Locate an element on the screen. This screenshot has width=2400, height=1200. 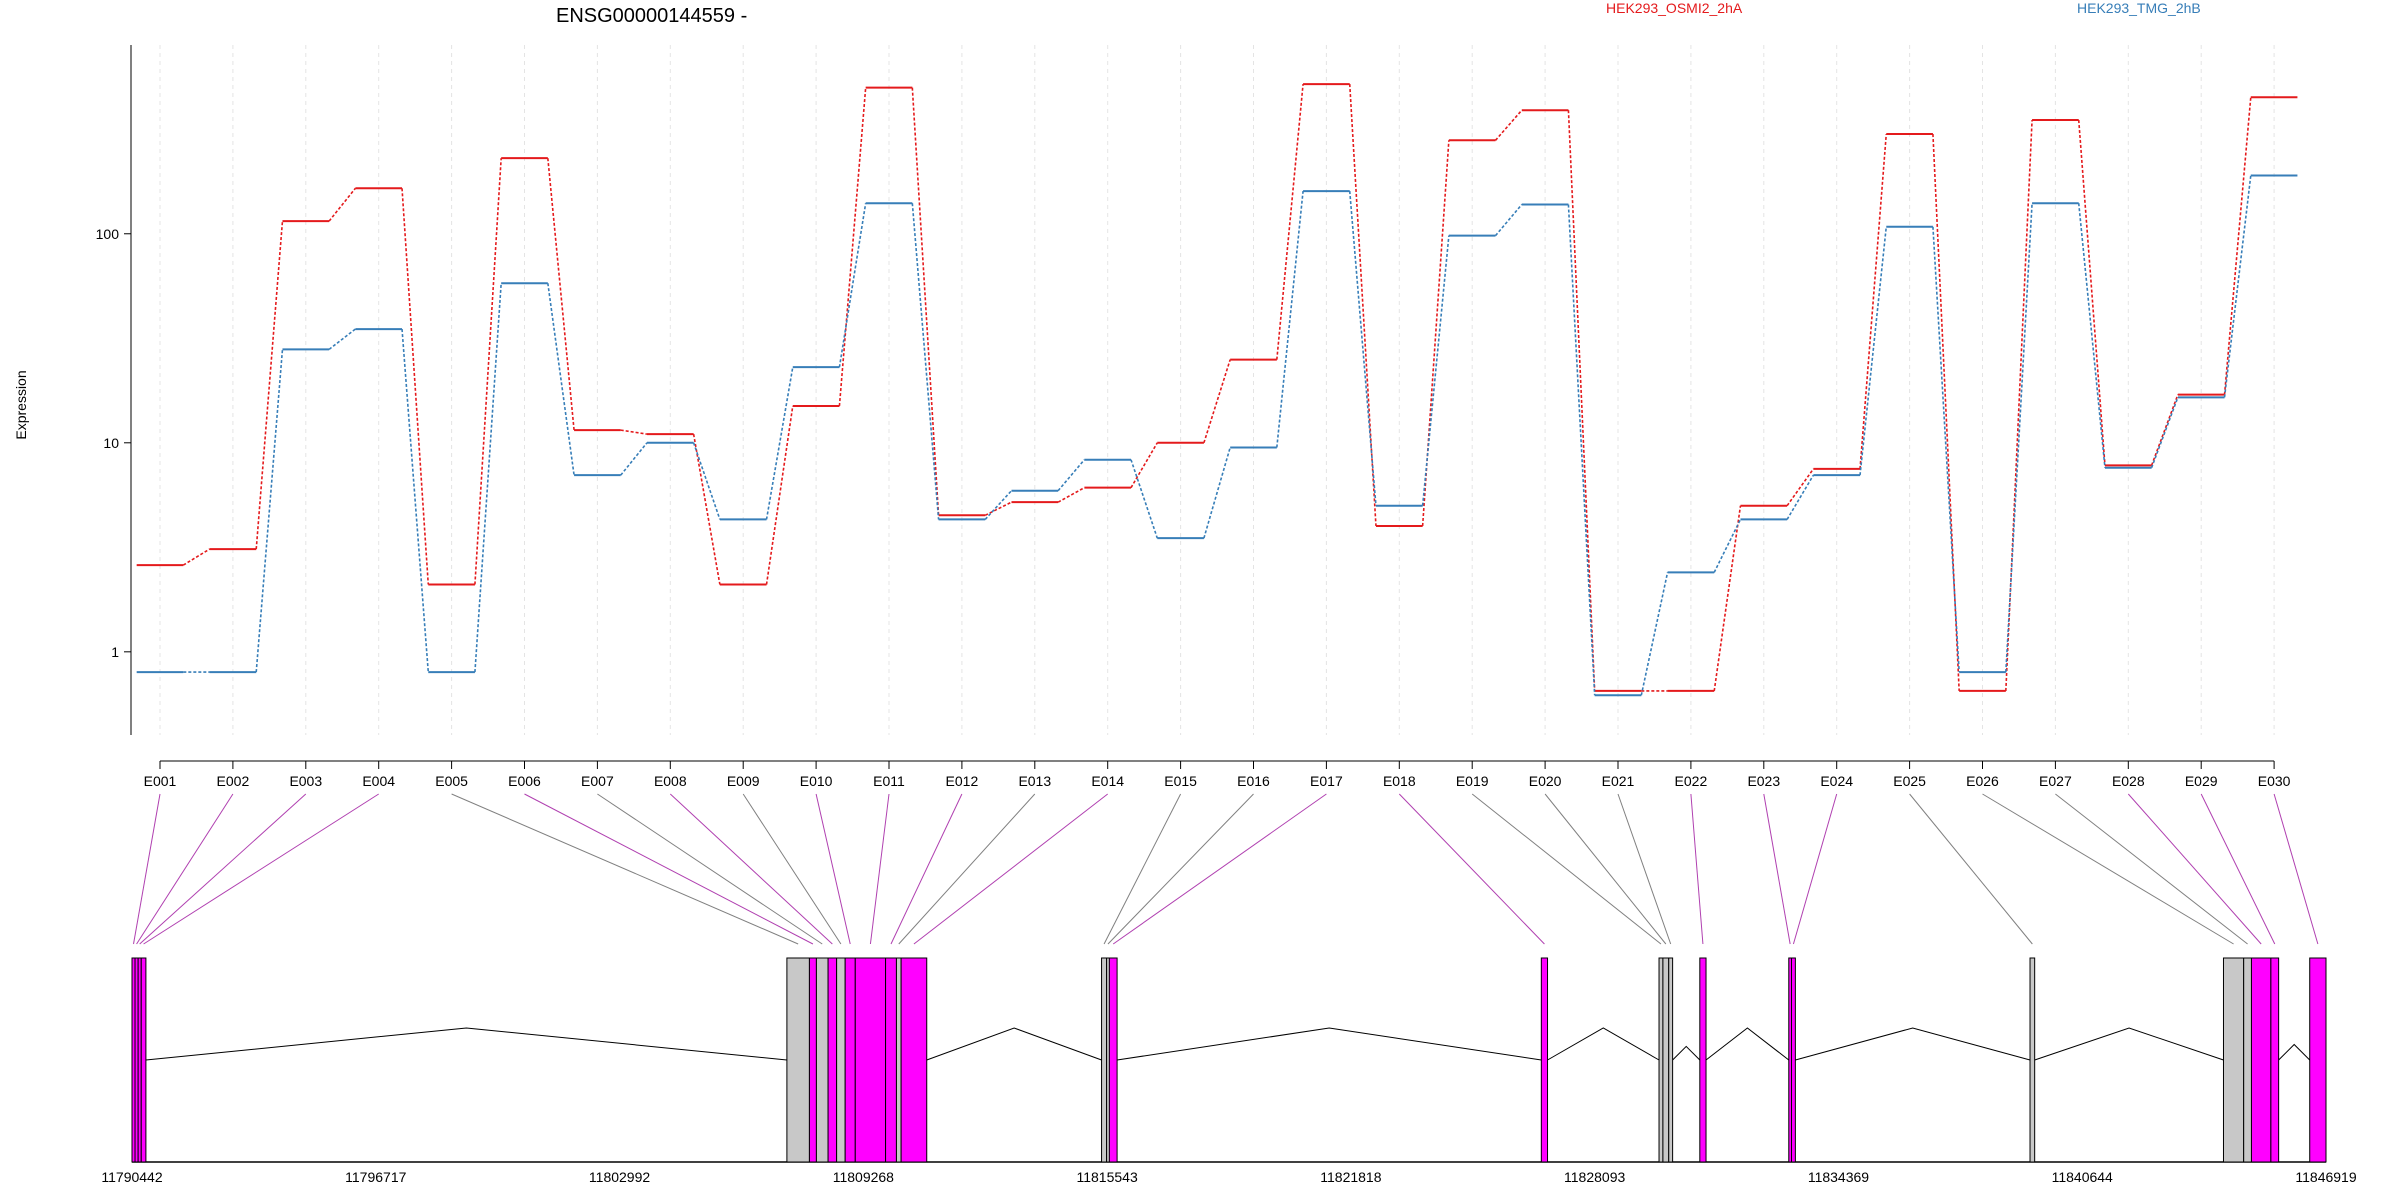
x-tick-label-e009: E009 is located at coordinates (743, 781).